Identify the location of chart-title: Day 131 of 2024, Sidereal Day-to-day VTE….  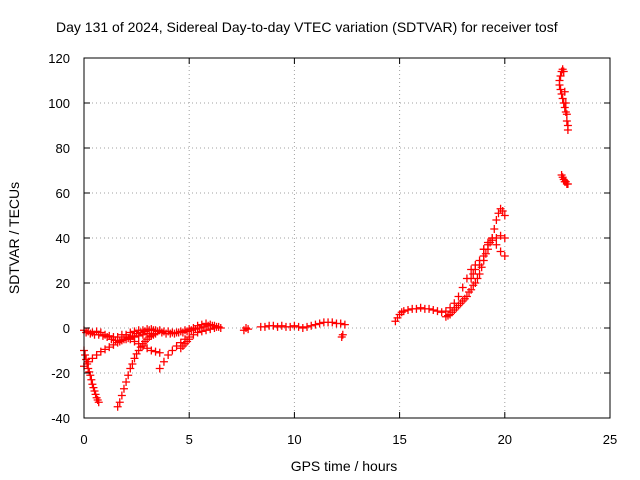
(307, 27).